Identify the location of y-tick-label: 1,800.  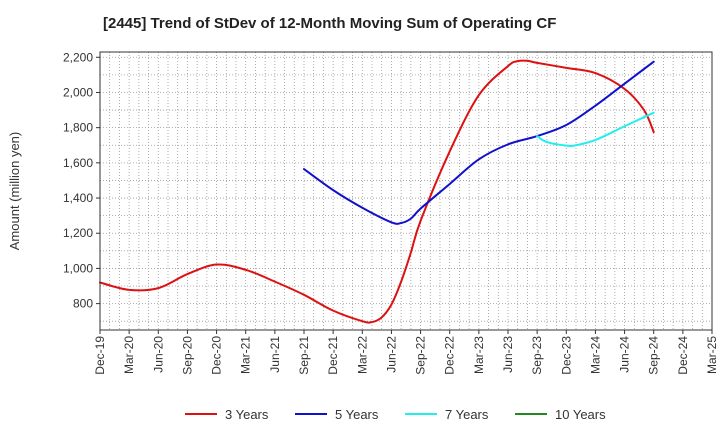
(78, 128).